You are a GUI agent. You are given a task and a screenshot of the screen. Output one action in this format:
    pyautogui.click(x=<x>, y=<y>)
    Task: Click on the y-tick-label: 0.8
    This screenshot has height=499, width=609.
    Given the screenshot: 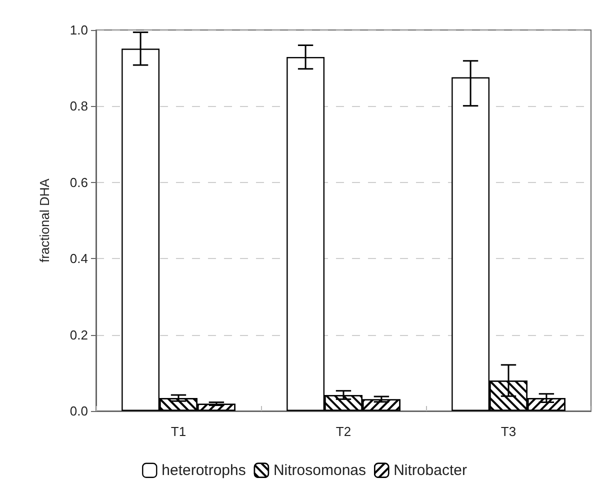 What is the action you would take?
    pyautogui.click(x=79, y=106)
    